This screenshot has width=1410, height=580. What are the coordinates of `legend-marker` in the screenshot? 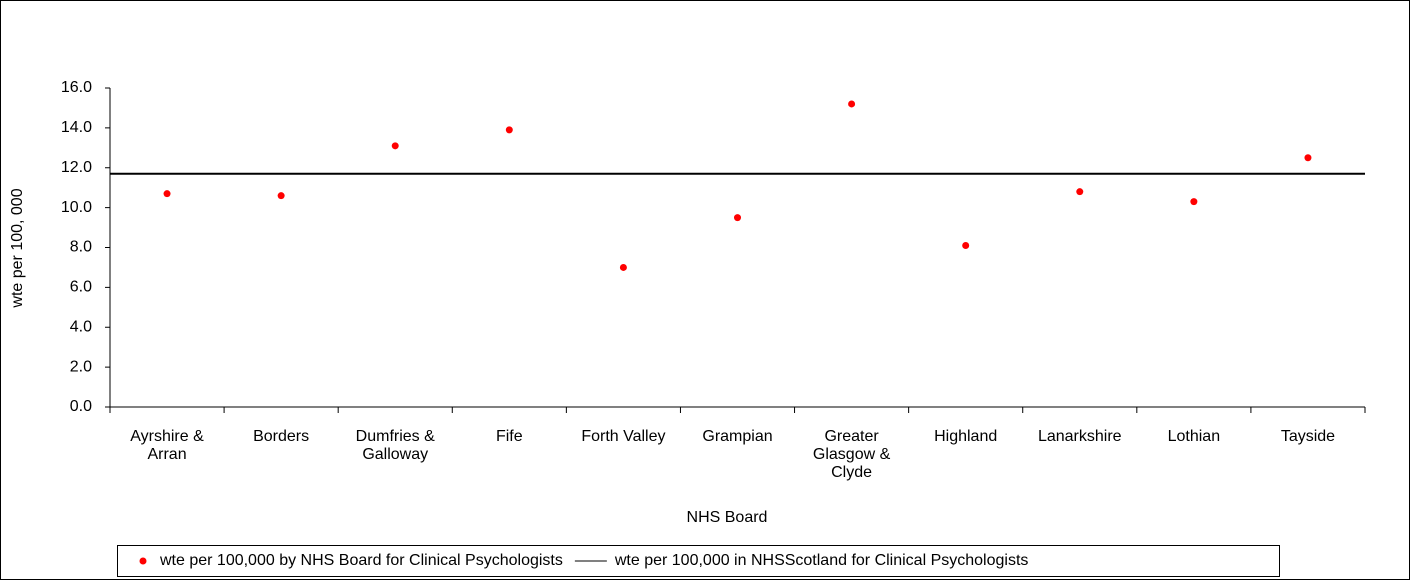 It's located at (143, 561).